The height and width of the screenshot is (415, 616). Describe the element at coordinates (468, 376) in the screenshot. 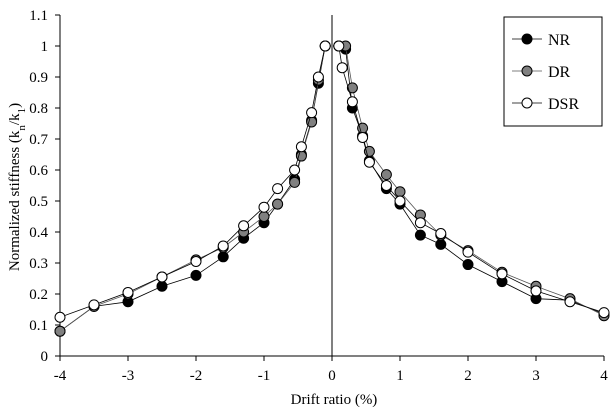

I see `x-tick-label: 2` at that location.